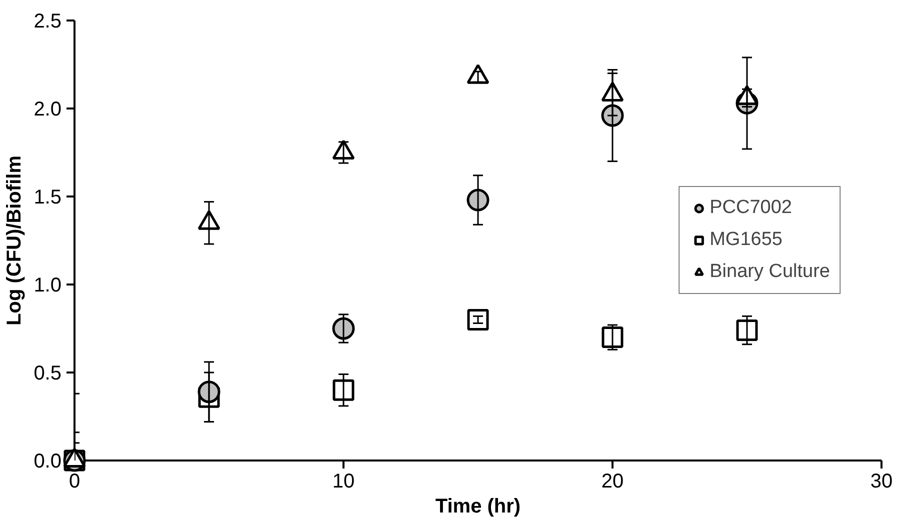 This screenshot has height=520, width=906. What do you see at coordinates (48, 109) in the screenshot?
I see `y-tick-label: 2.0` at bounding box center [48, 109].